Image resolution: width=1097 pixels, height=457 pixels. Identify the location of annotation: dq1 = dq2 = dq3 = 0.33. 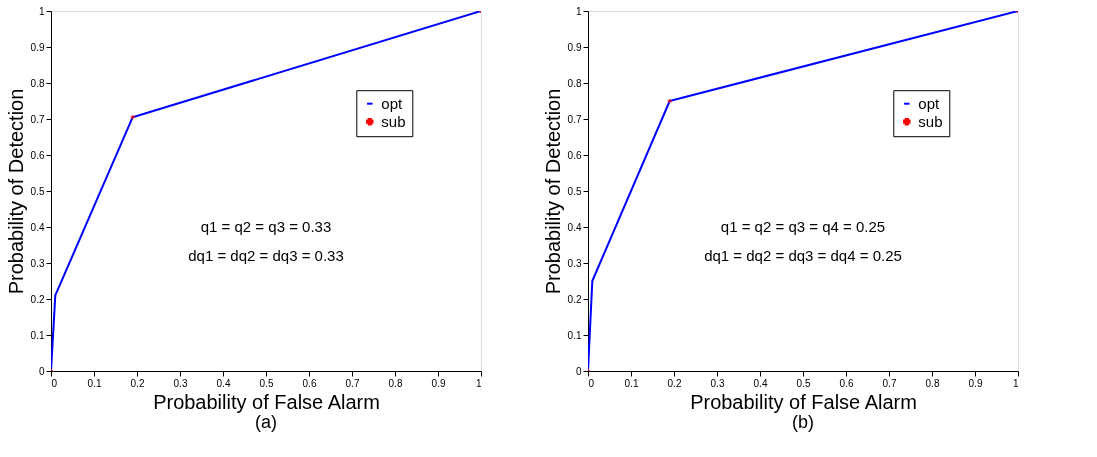
(266, 255).